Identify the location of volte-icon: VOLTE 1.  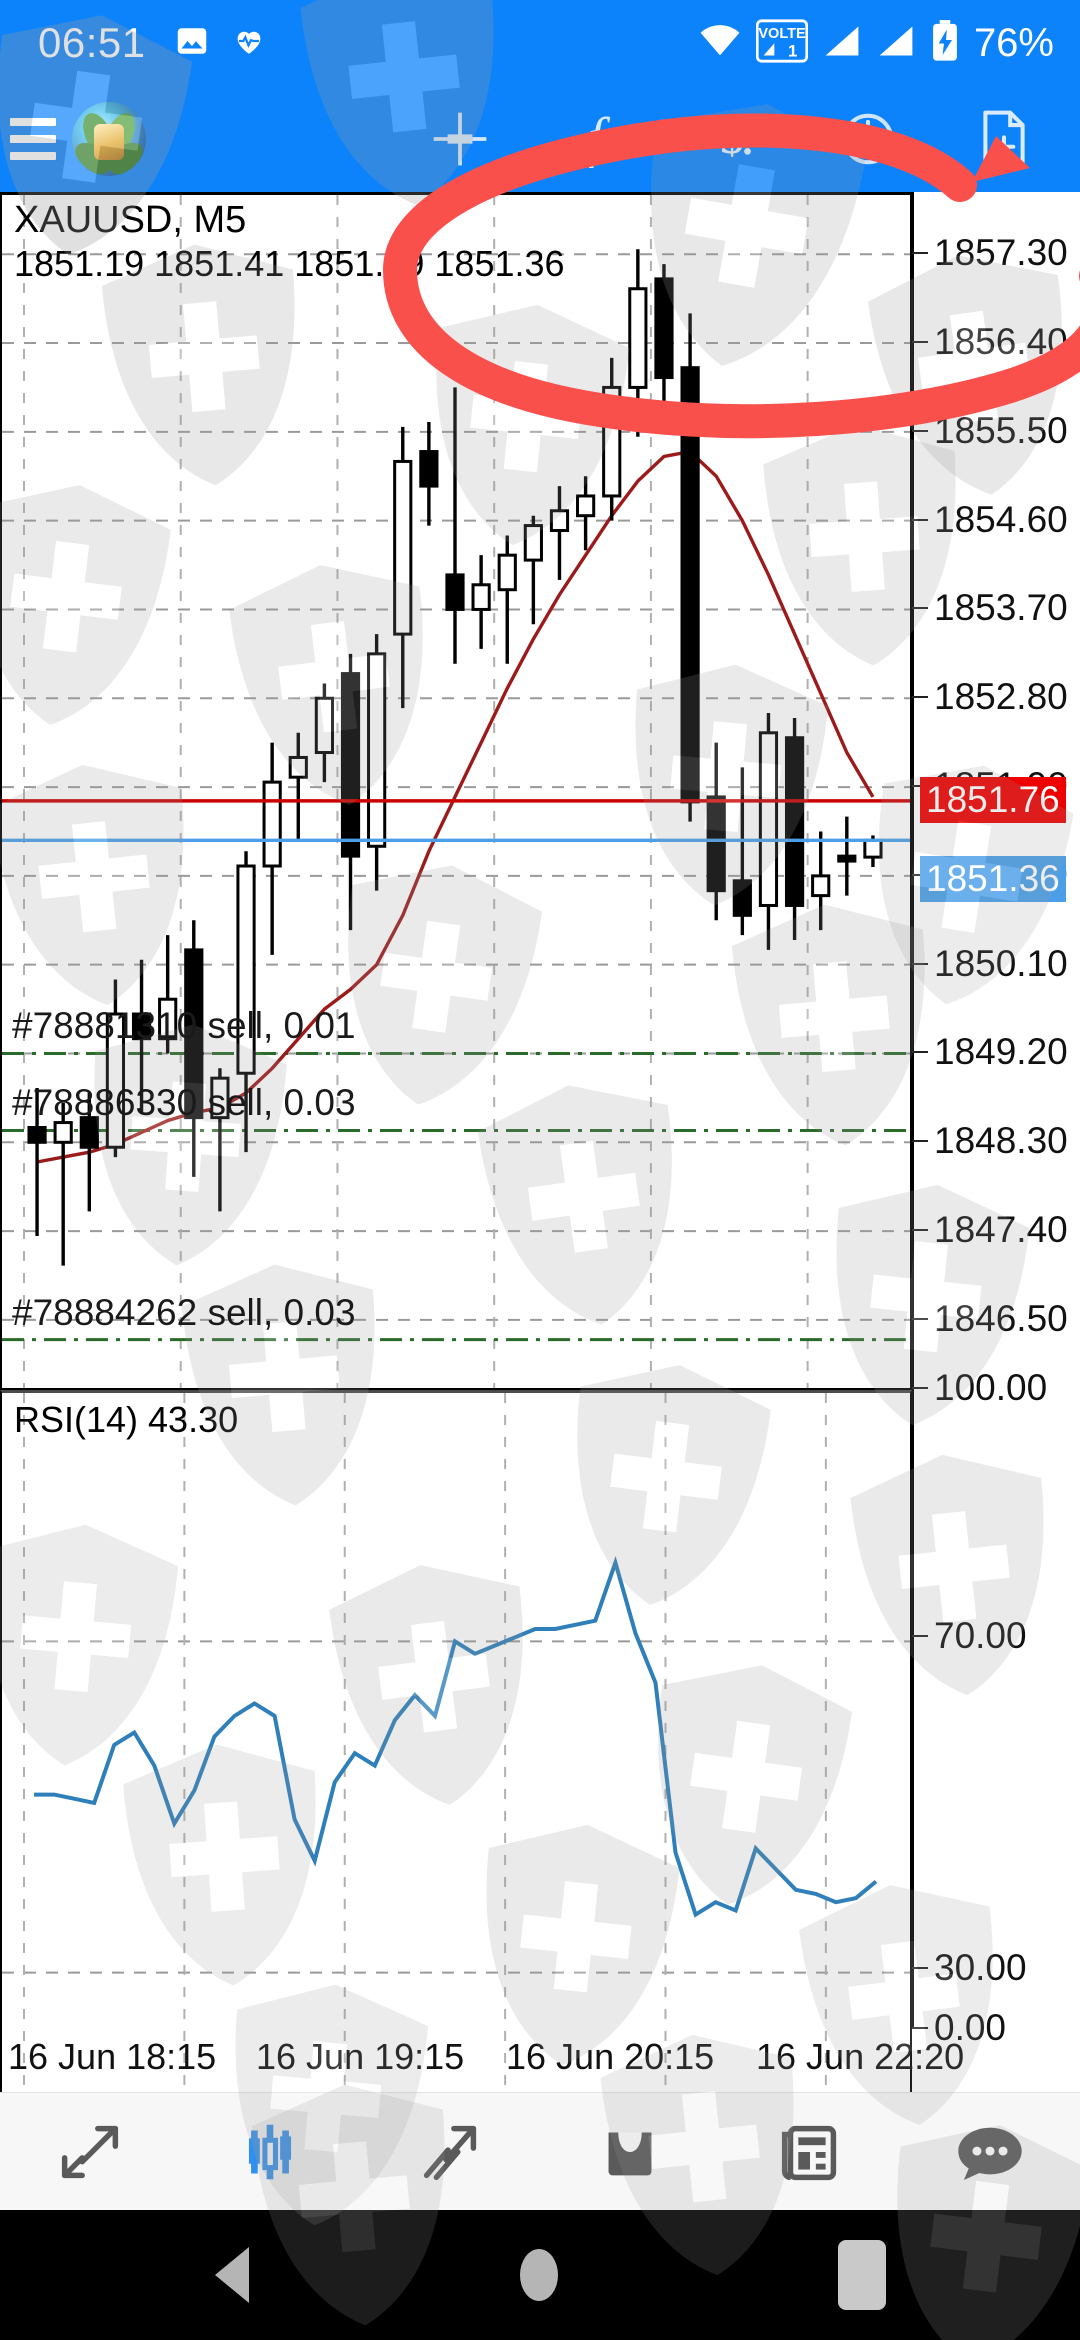
(782, 43).